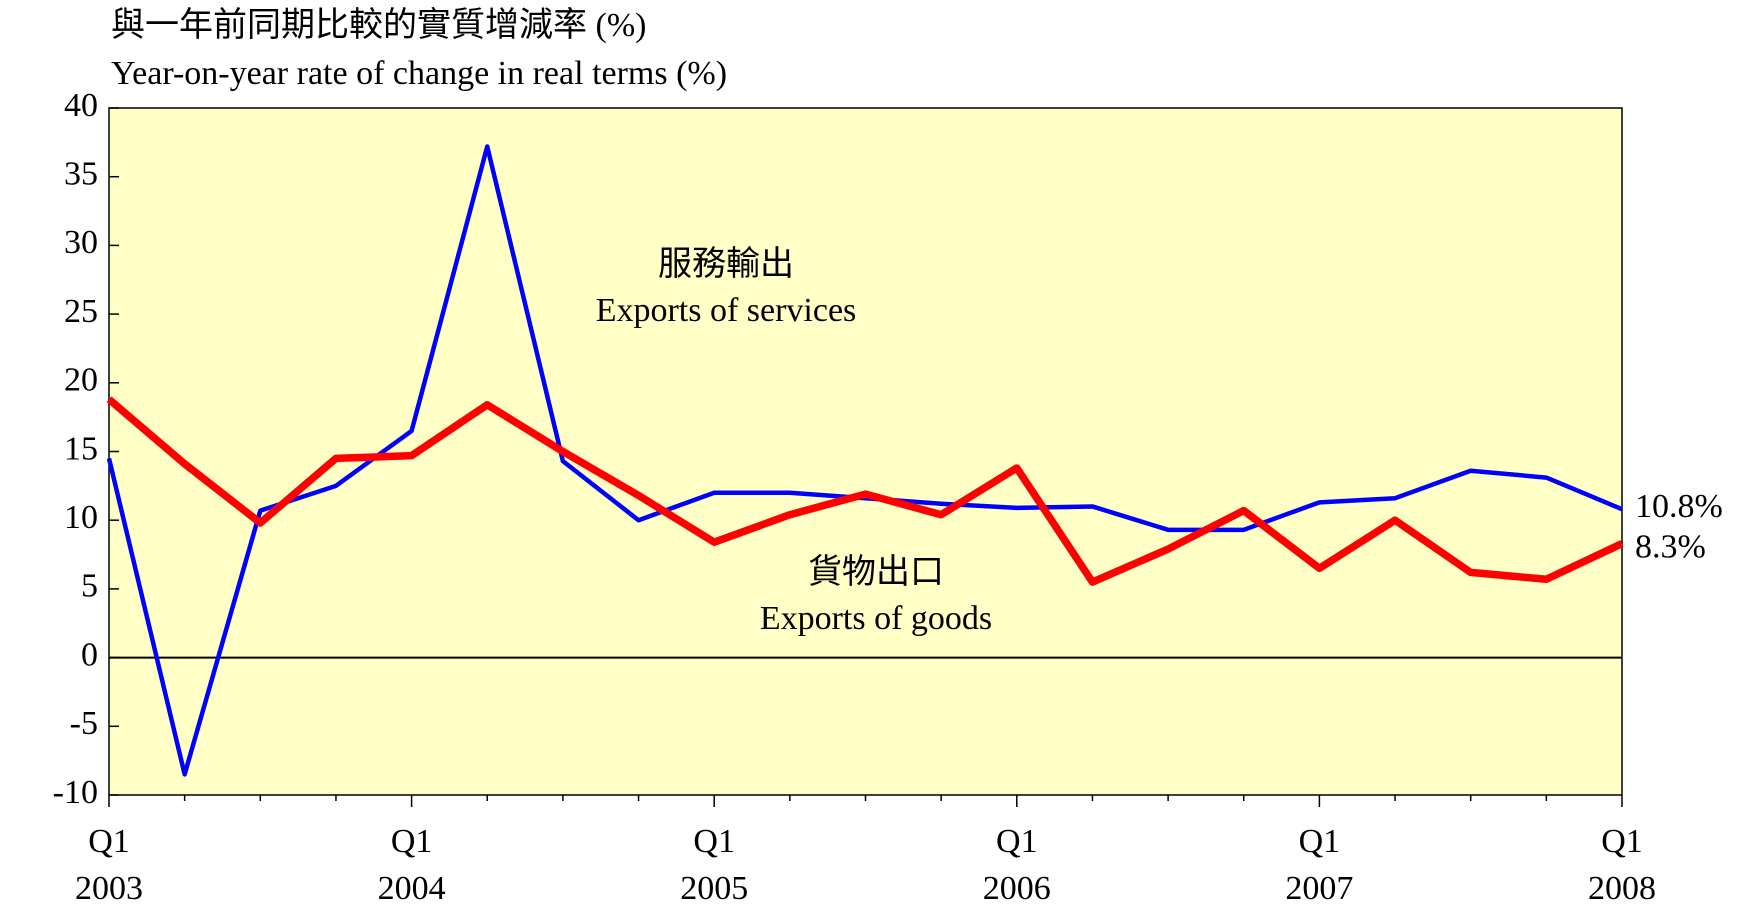 The height and width of the screenshot is (908, 1738). Describe the element at coordinates (1319, 888) in the screenshot. I see `x-tick-label: 2007` at that location.